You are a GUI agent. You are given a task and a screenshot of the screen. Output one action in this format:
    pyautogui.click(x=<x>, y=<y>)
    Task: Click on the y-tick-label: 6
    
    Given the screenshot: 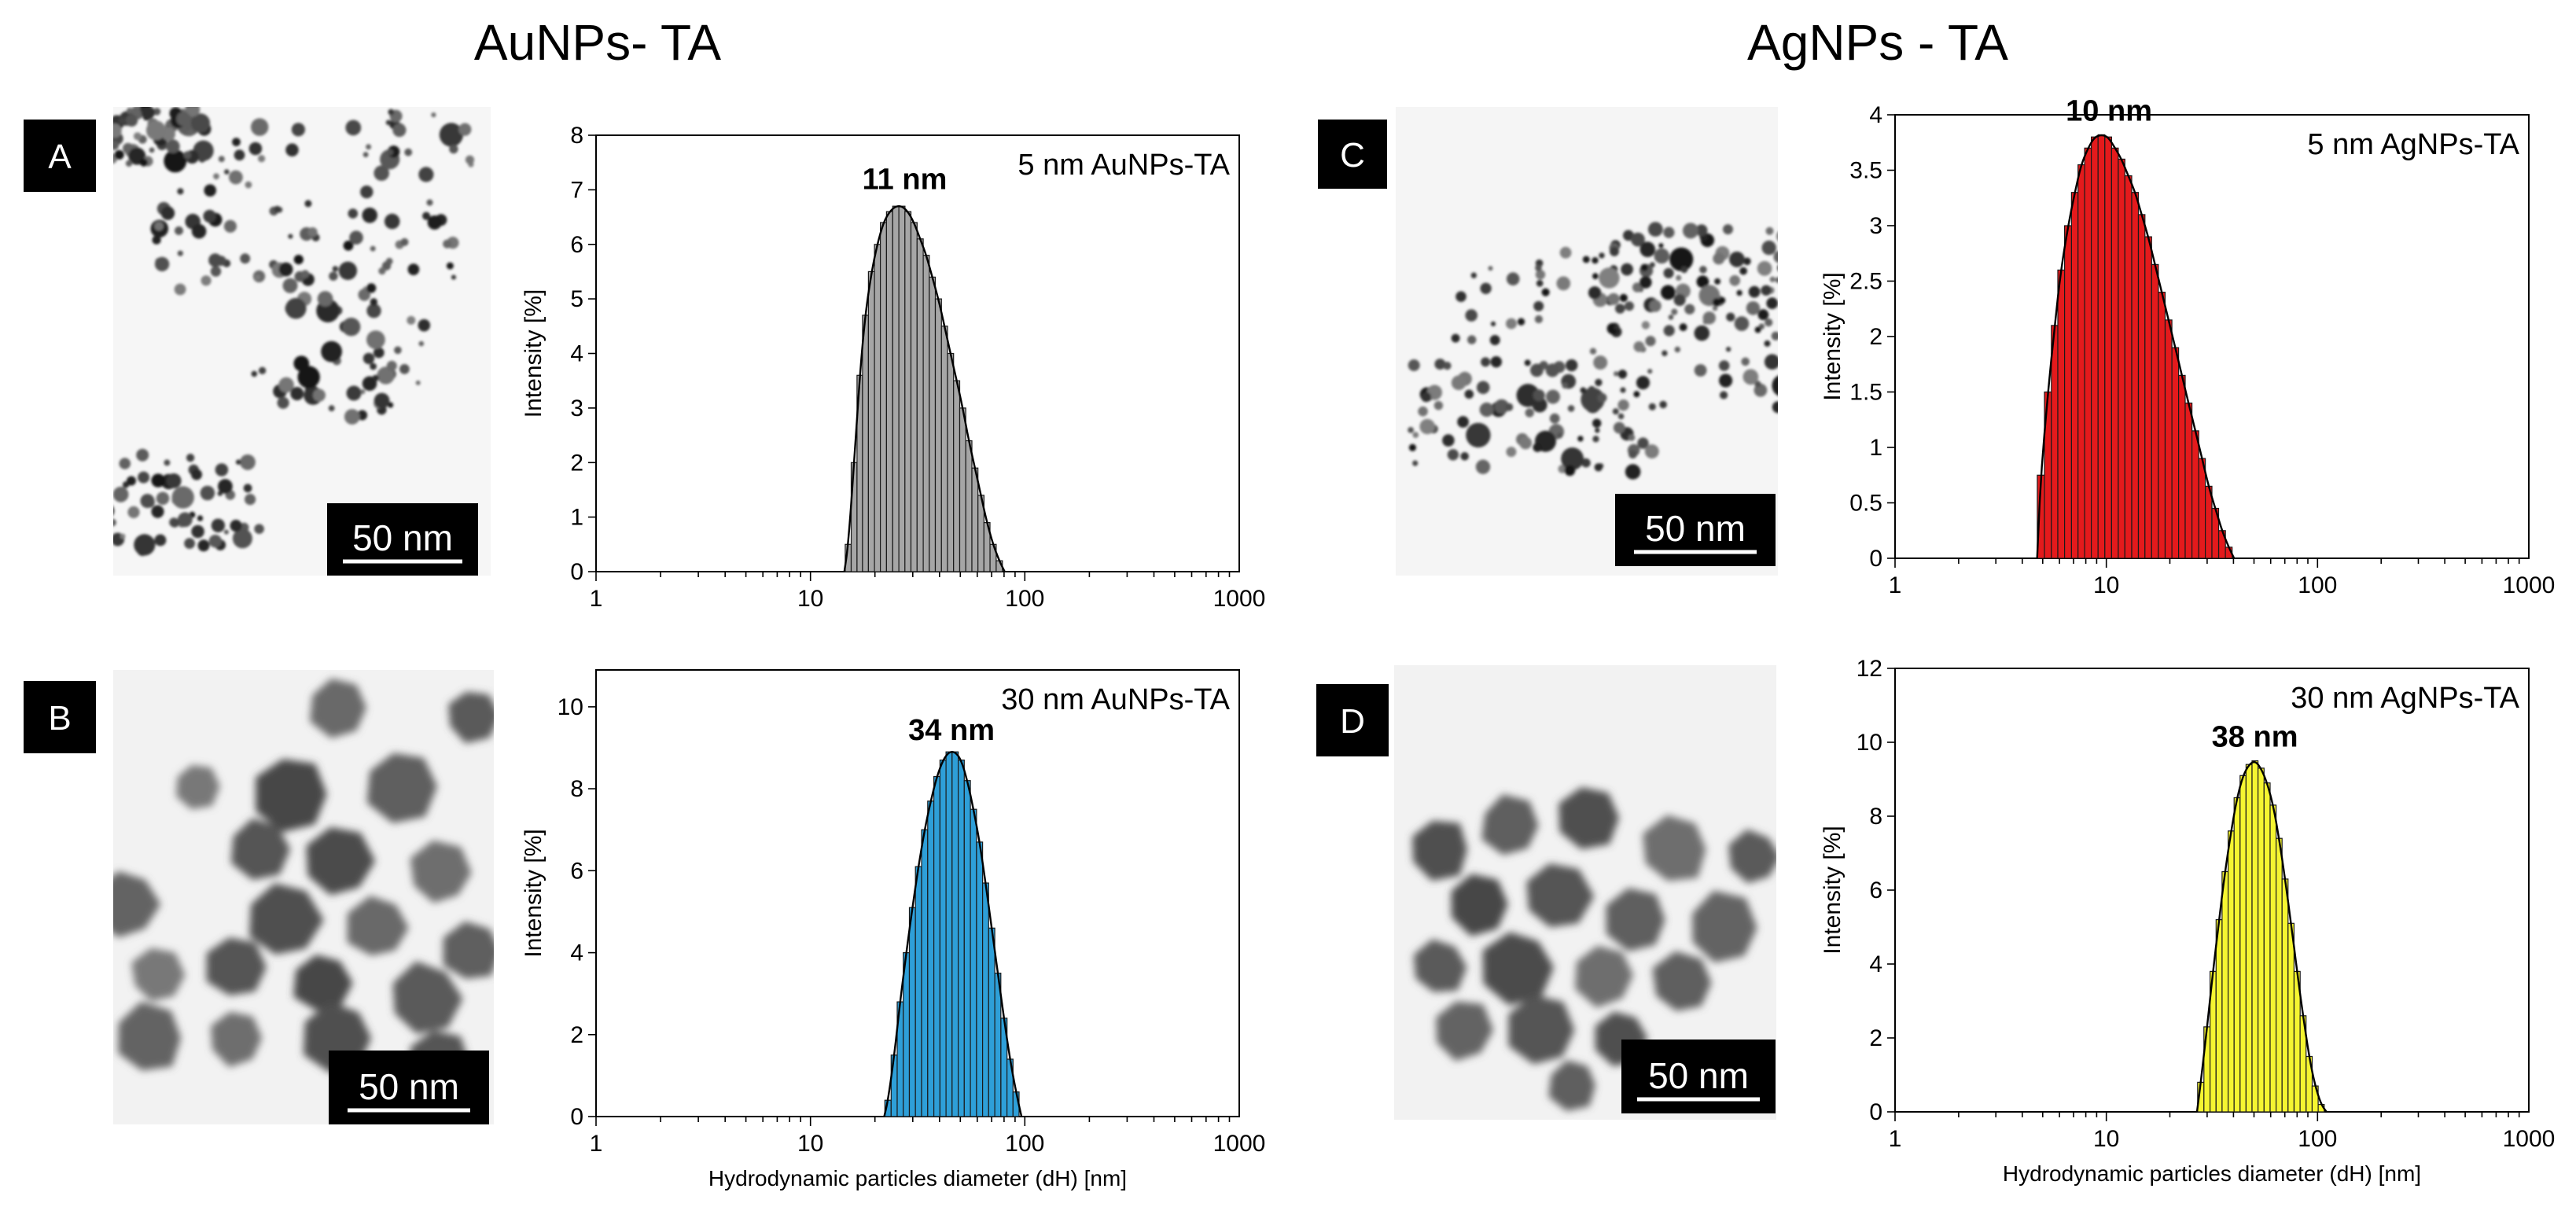 What is the action you would take?
    pyautogui.click(x=576, y=245)
    